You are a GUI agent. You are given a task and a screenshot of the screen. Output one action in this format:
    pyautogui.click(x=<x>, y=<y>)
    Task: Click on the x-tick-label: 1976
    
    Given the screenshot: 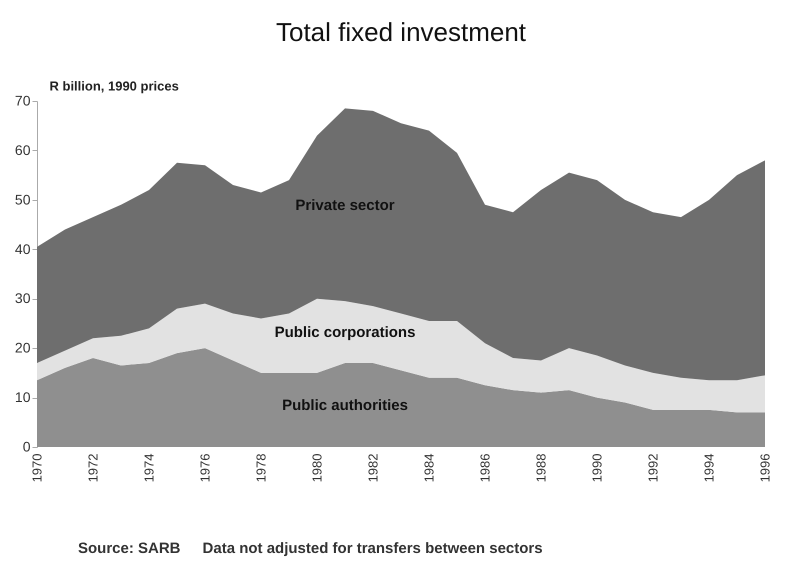 What is the action you would take?
    pyautogui.click(x=205, y=468)
    